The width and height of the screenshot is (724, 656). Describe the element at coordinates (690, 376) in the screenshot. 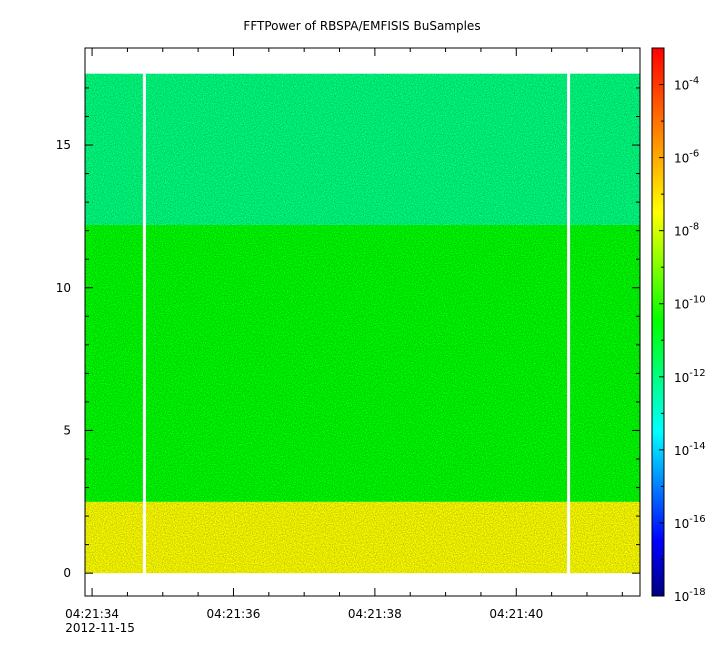

I see `colorbar-tick-label: 10⁻¹²` at that location.